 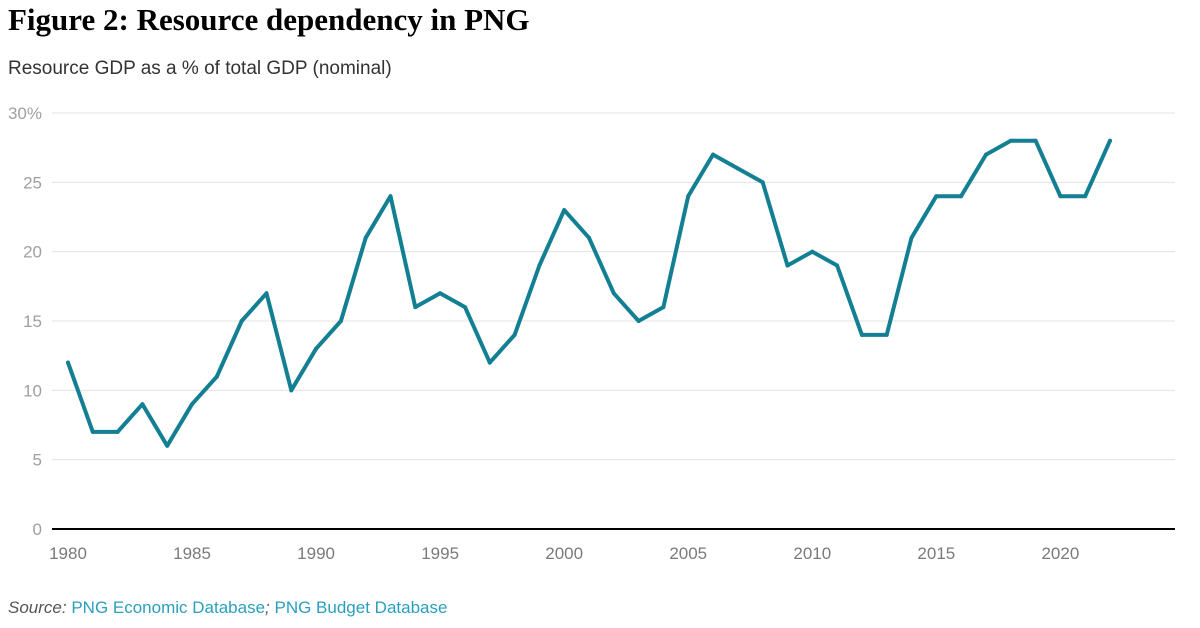 What do you see at coordinates (911, 237) in the screenshot?
I see `data-point-2014` at bounding box center [911, 237].